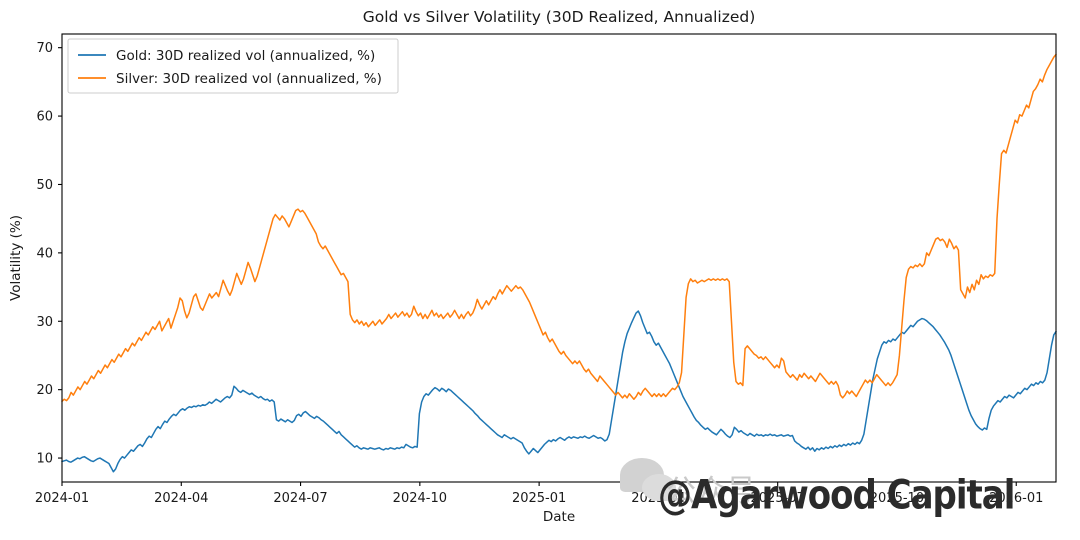  Describe the element at coordinates (539, 498) in the screenshot. I see `x-tick-label: 2025-01` at that location.